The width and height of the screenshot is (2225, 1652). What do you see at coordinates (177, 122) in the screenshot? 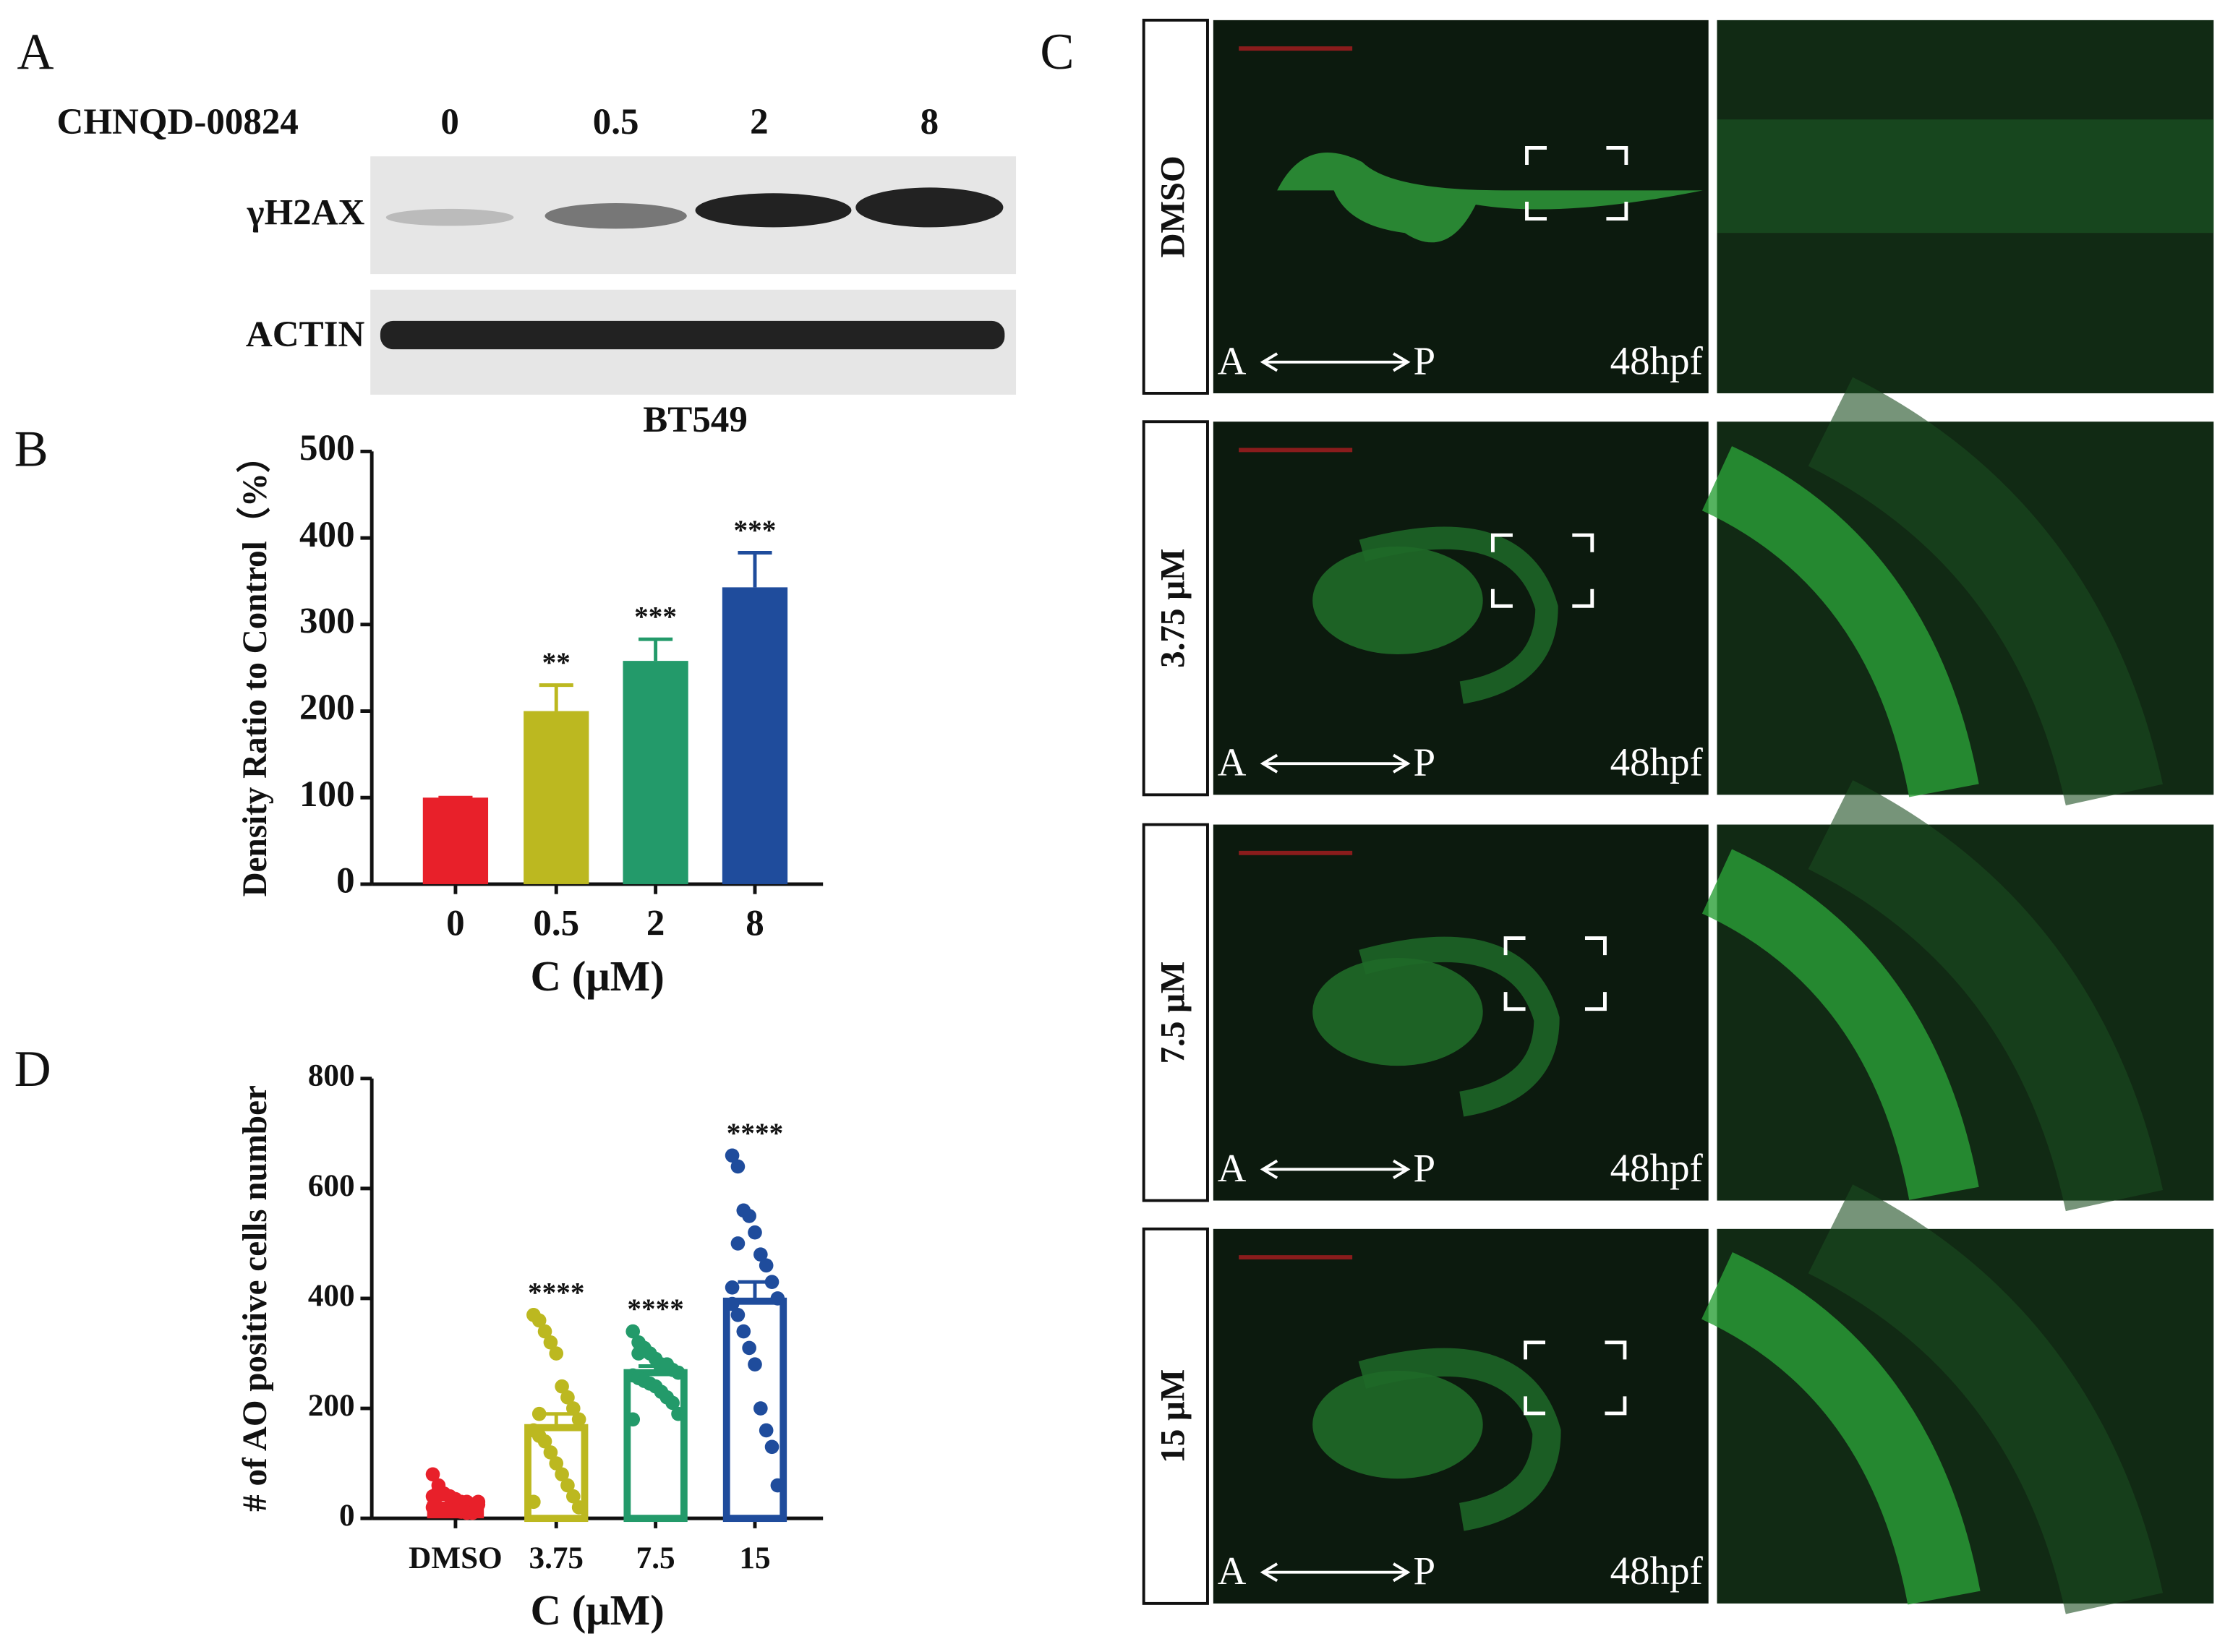
I see `treatment-label: CHNQD-00824` at bounding box center [177, 122].